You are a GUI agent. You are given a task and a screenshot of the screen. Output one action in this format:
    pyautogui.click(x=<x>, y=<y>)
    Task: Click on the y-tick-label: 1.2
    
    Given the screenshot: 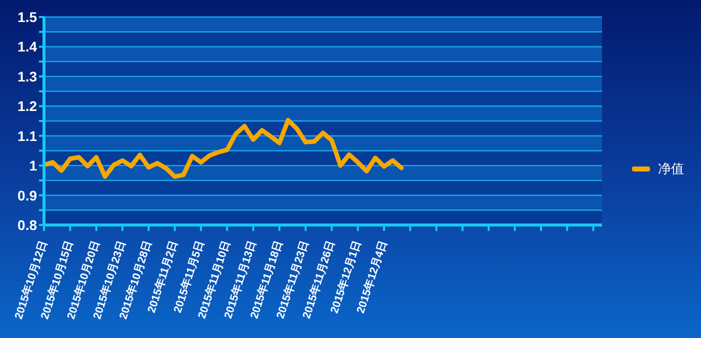 What is the action you would take?
    pyautogui.click(x=28, y=106)
    